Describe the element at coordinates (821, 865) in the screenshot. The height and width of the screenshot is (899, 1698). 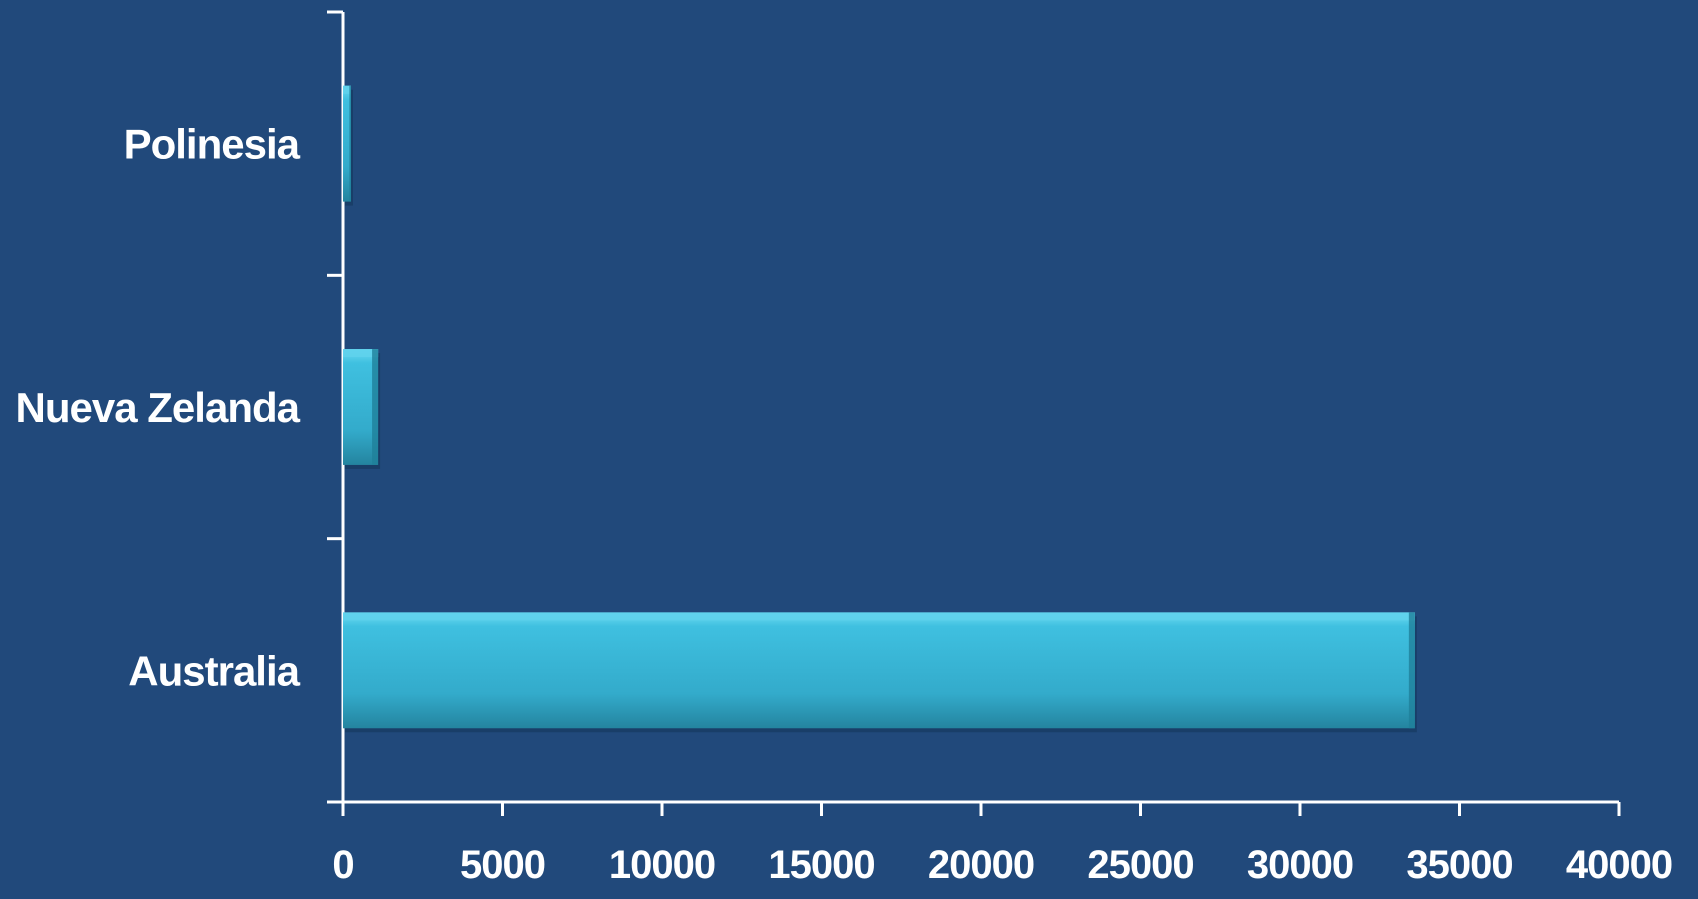
I see `x-tick-label: 15000` at that location.